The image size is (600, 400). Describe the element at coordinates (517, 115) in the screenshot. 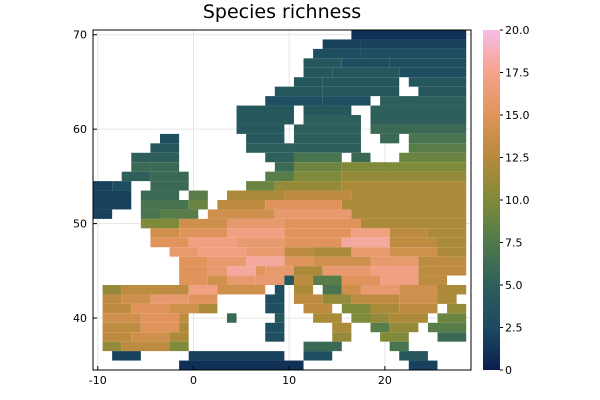

I see `colorbar-tick-label: 15.0` at that location.